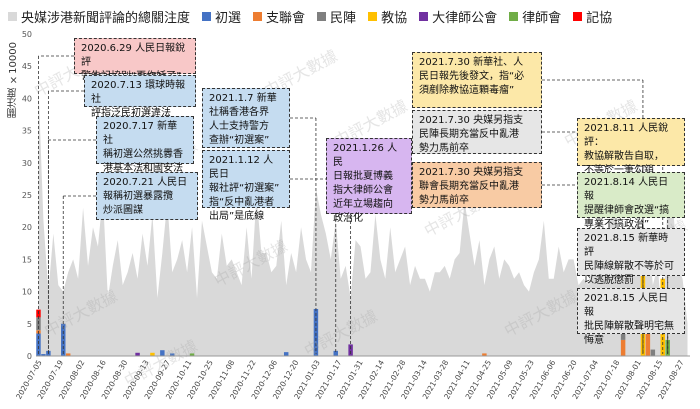 The width and height of the screenshot is (700, 409). Describe the element at coordinates (147, 196) in the screenshot. I see `annotation-callout: 2020.7.21 人民日 報稱初選暴露攬 炒派圖謀` at that location.